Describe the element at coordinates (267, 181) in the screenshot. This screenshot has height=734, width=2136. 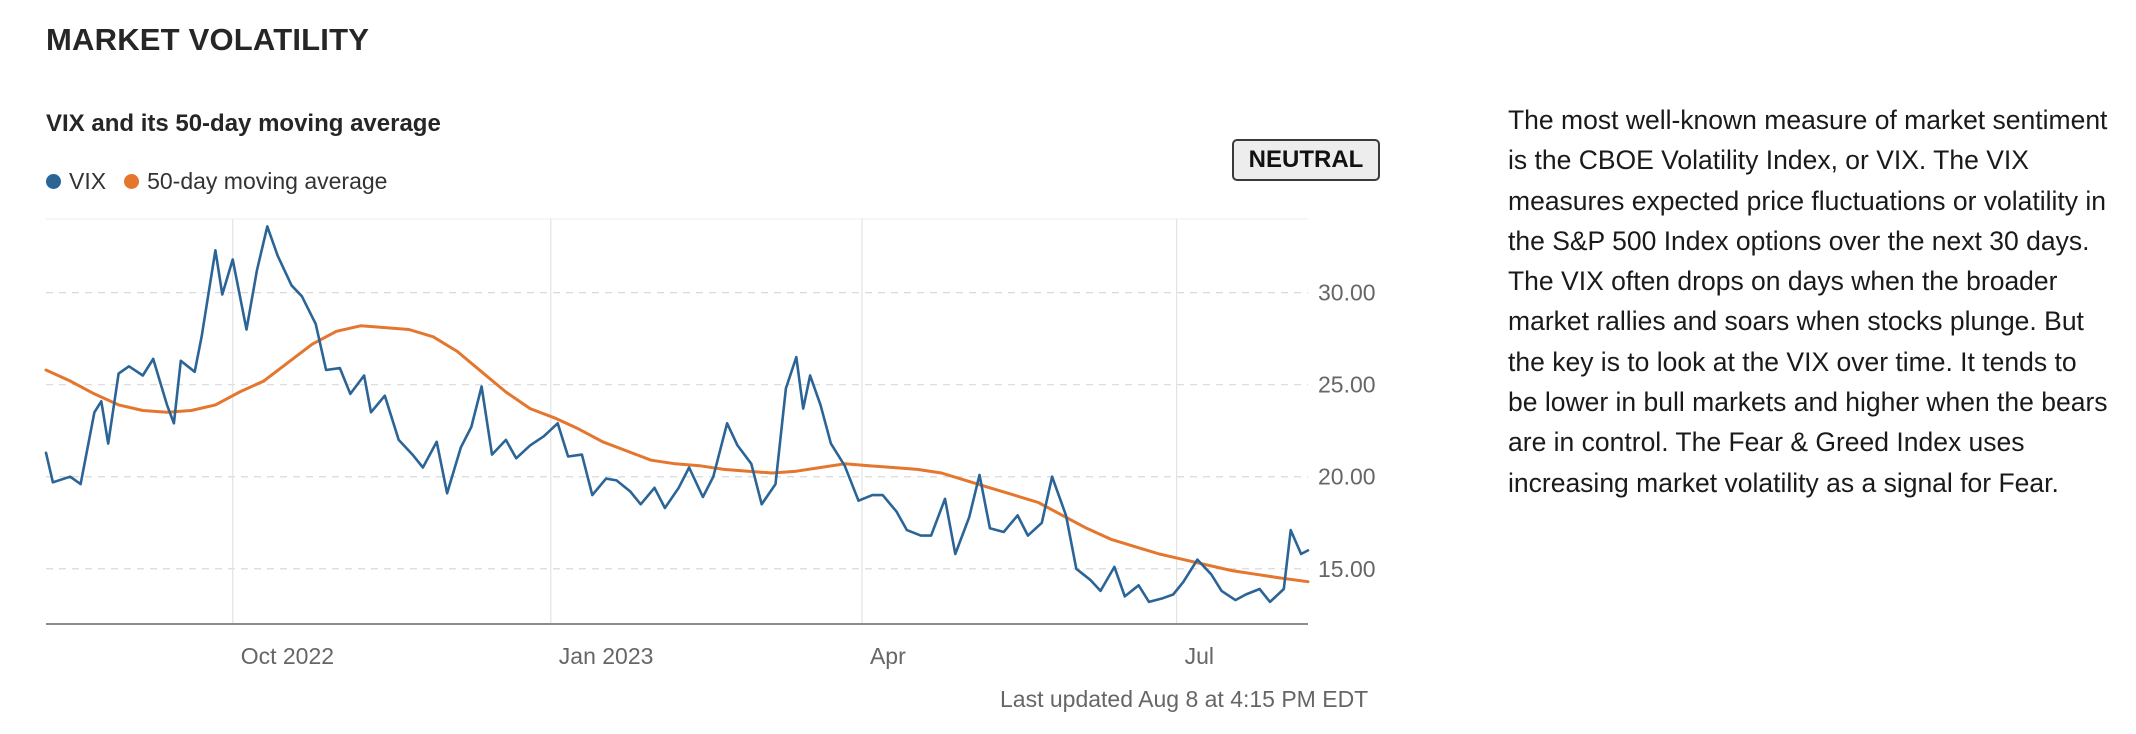
I see `legend-label-moving-average: 50-day moving average` at that location.